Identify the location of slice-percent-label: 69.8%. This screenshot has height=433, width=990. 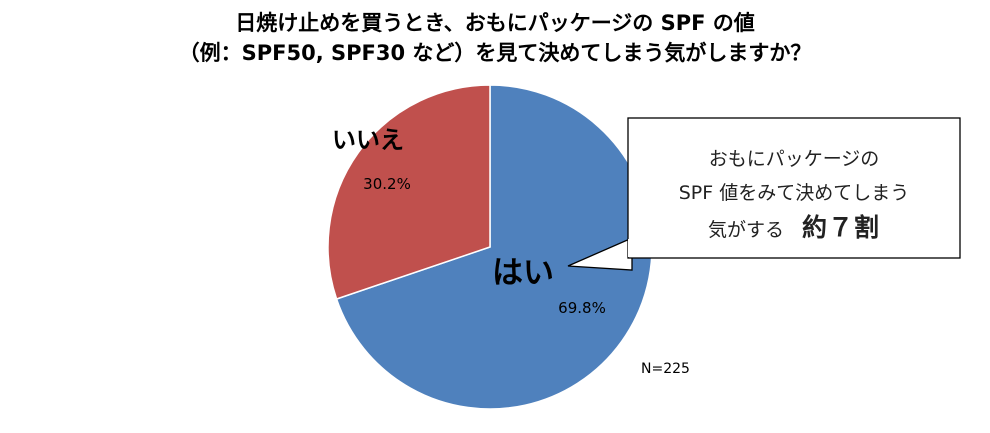
(582, 308).